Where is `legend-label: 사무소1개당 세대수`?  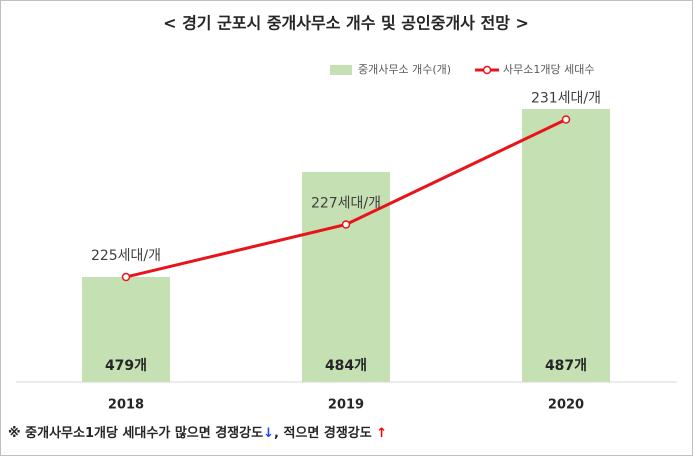 legend-label: 사무소1개당 세대수 is located at coordinates (548, 69).